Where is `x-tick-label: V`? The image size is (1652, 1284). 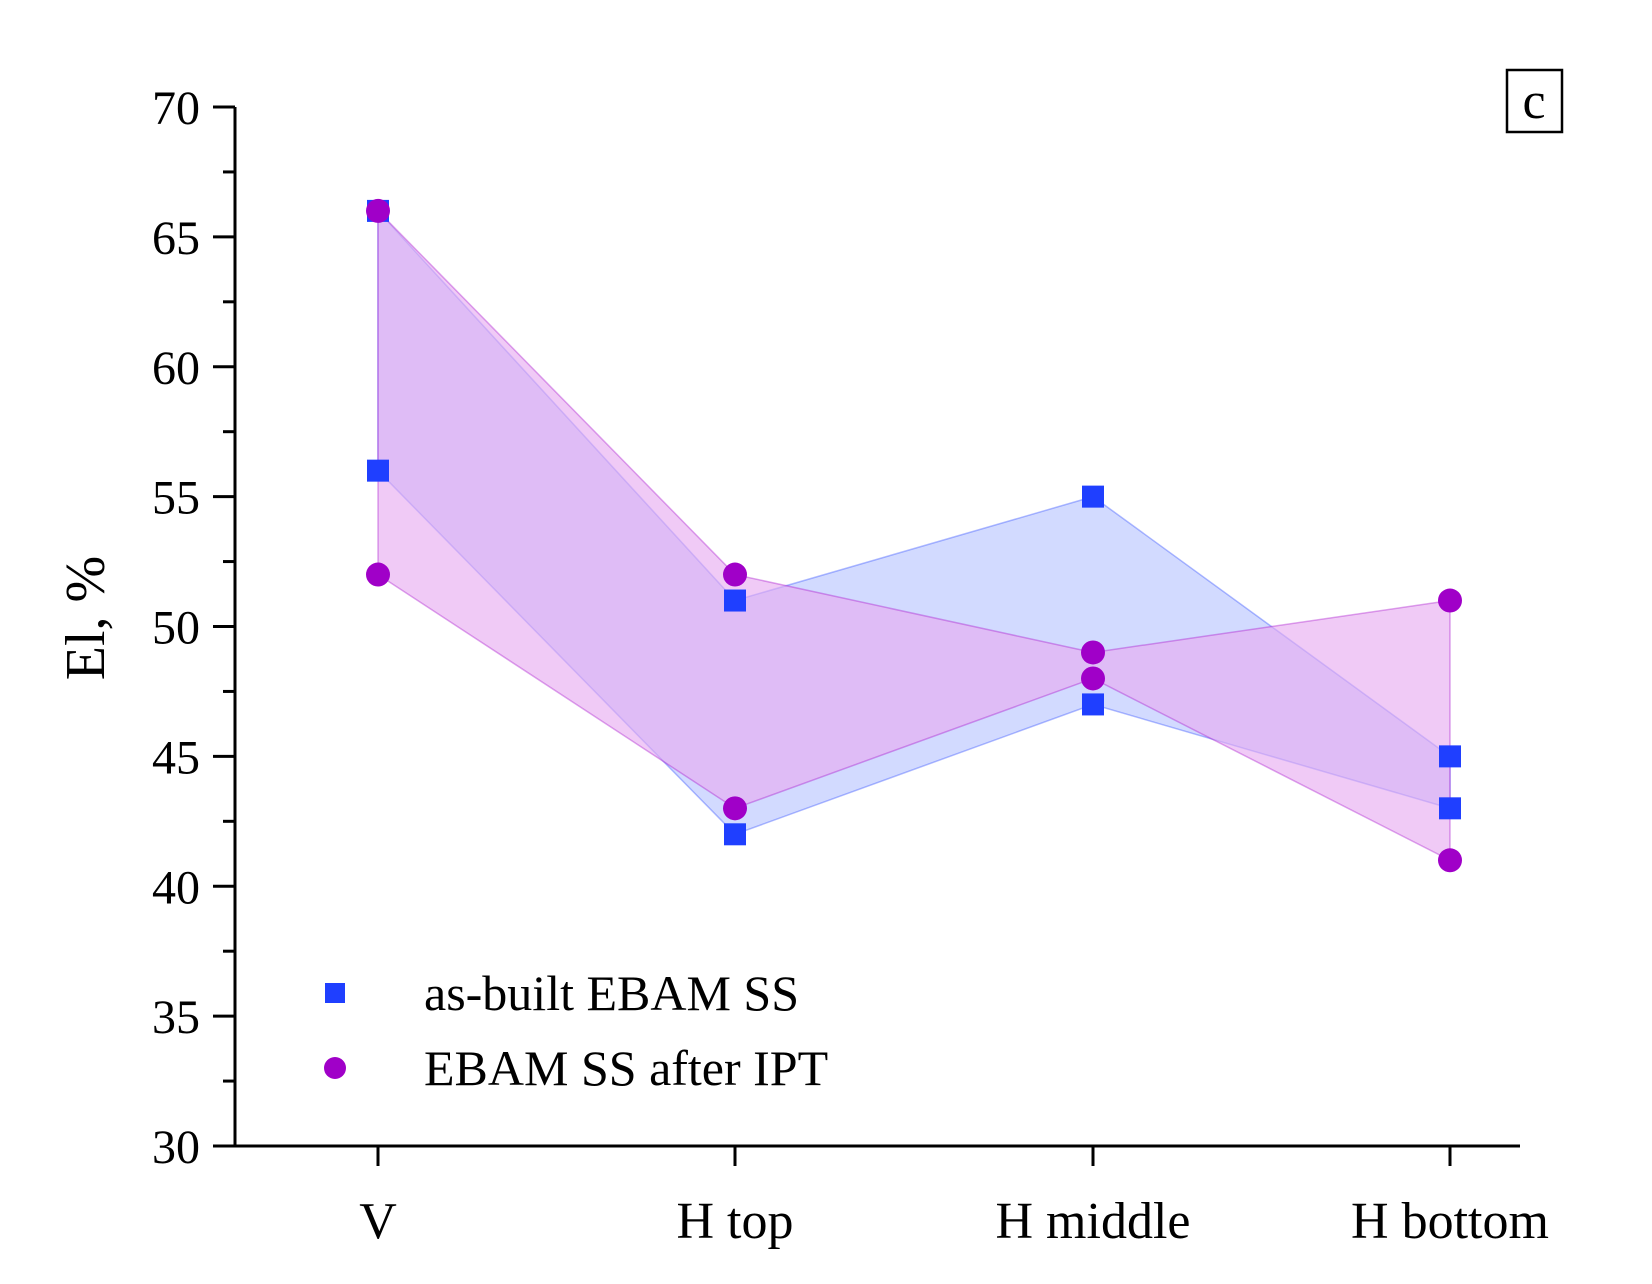
x-tick-label: V is located at coordinates (378, 1221).